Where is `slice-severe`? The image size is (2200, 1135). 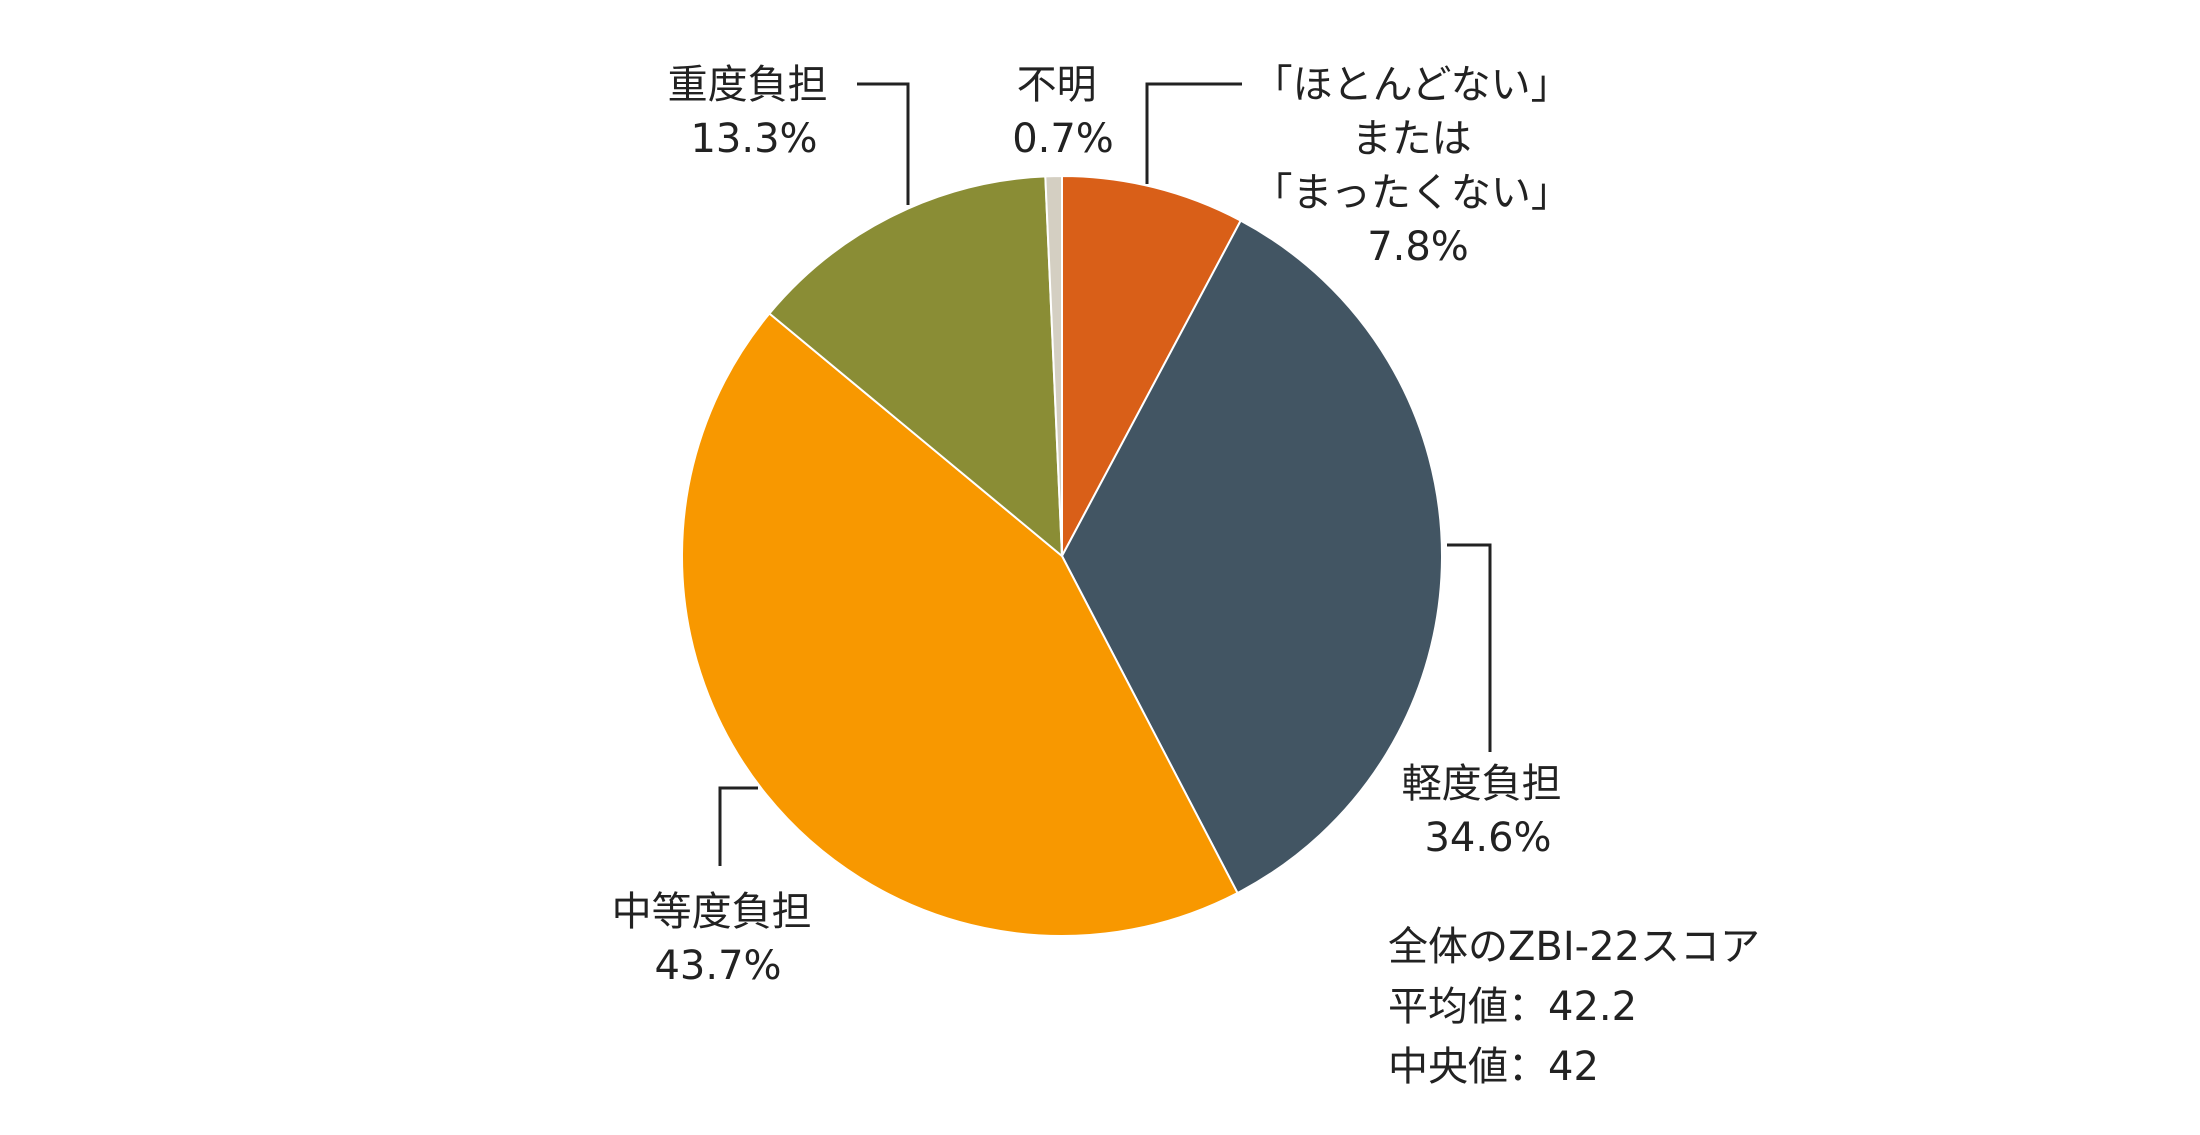
slice-severe is located at coordinates (916, 367).